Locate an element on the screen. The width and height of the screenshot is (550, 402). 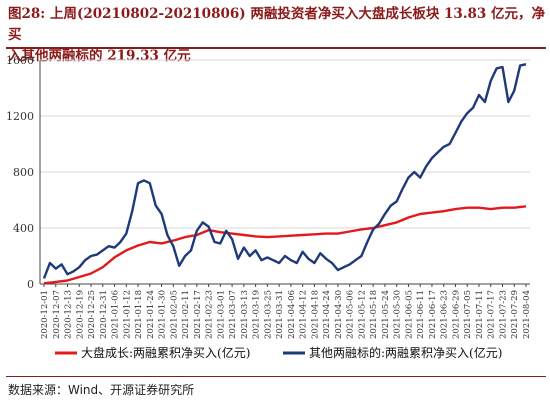
x-tick-label: 2021-02-05 is located at coordinates (174, 314).